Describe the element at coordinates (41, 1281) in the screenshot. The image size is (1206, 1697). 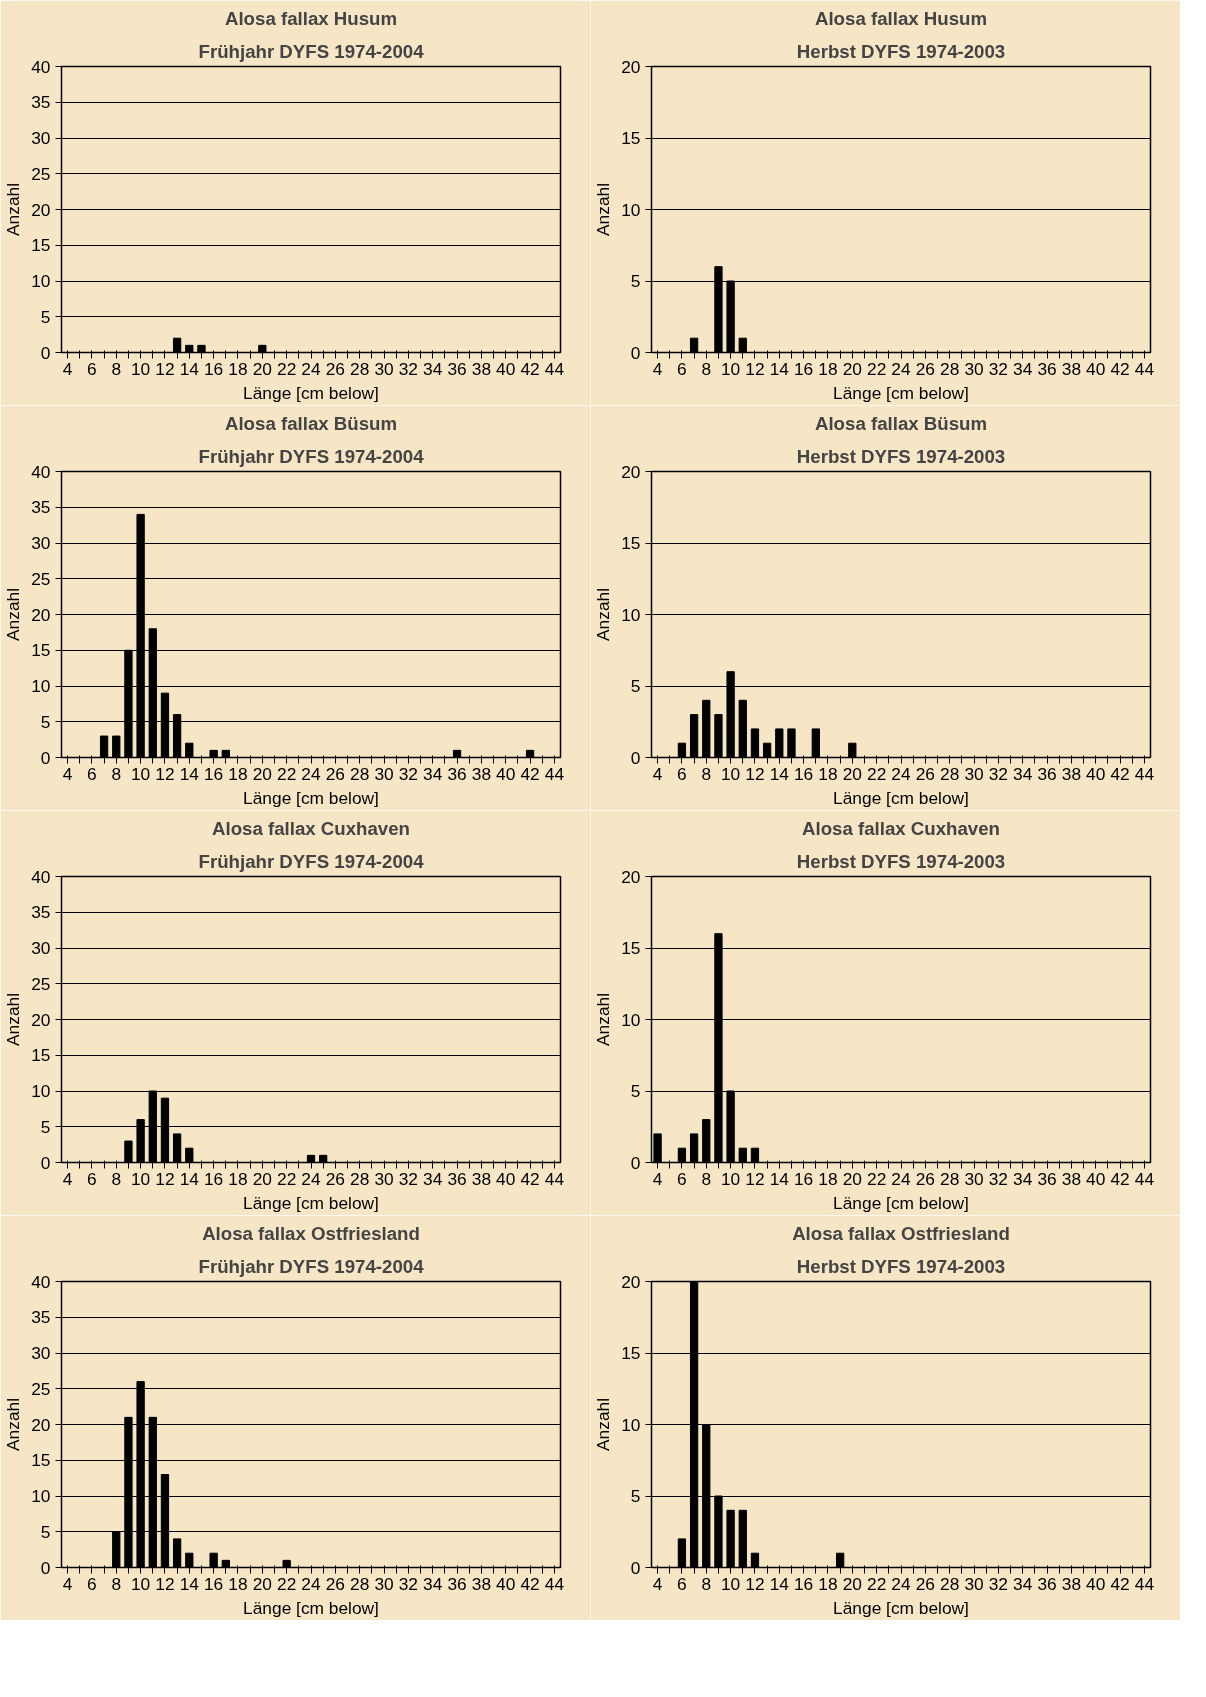
I see `y-tick-label: 40` at that location.